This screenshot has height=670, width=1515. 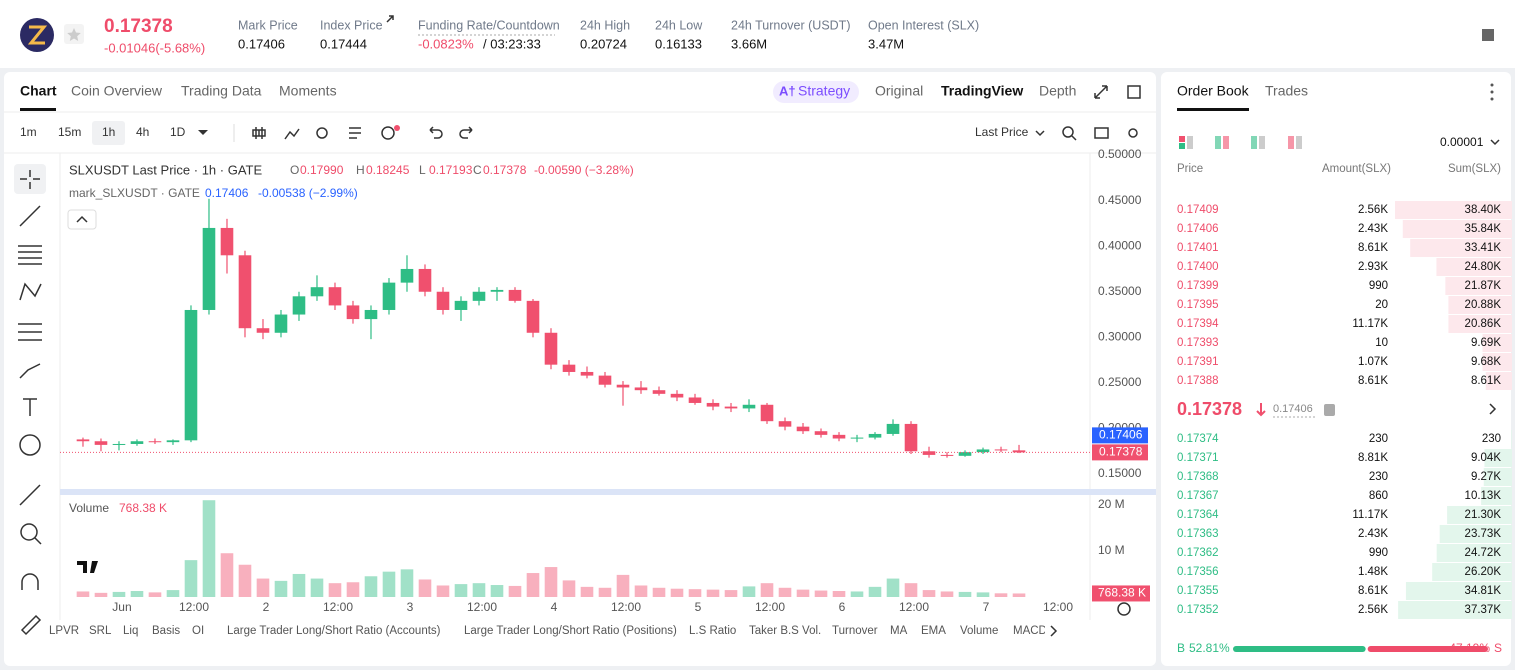 What do you see at coordinates (1120, 382) in the screenshot?
I see `y-tick-label: 0.25000` at bounding box center [1120, 382].